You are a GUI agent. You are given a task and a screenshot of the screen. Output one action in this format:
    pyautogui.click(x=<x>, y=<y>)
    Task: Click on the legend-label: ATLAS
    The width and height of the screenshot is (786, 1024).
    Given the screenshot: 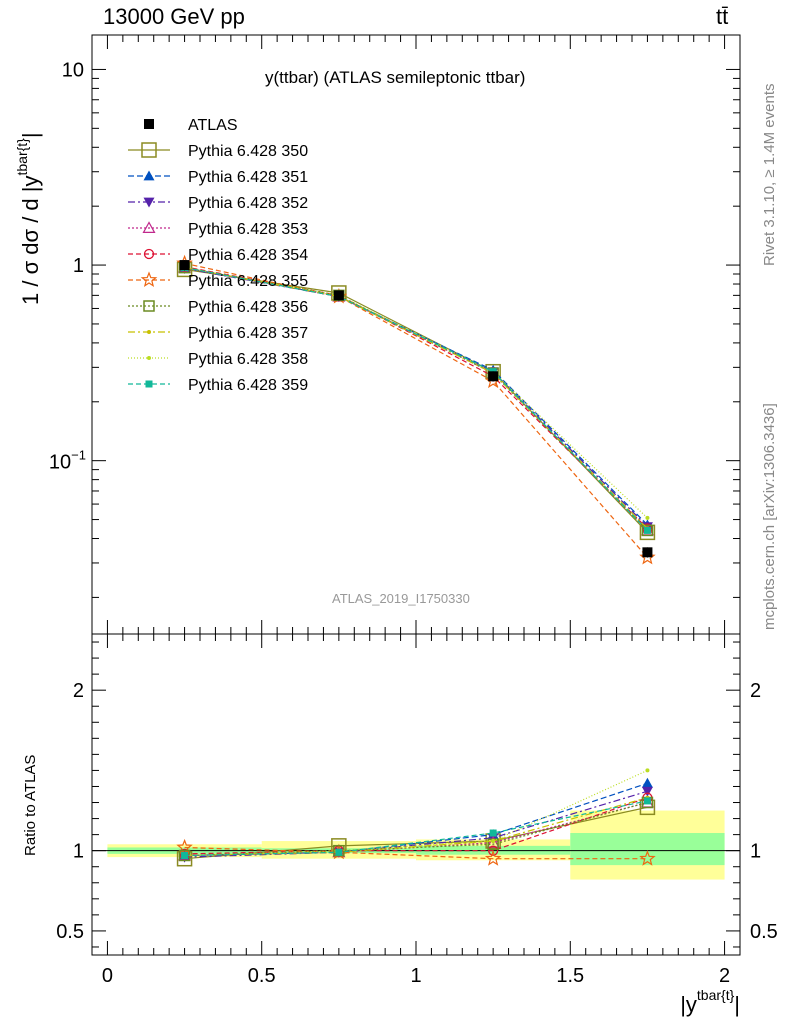 What is the action you would take?
    pyautogui.click(x=213, y=125)
    